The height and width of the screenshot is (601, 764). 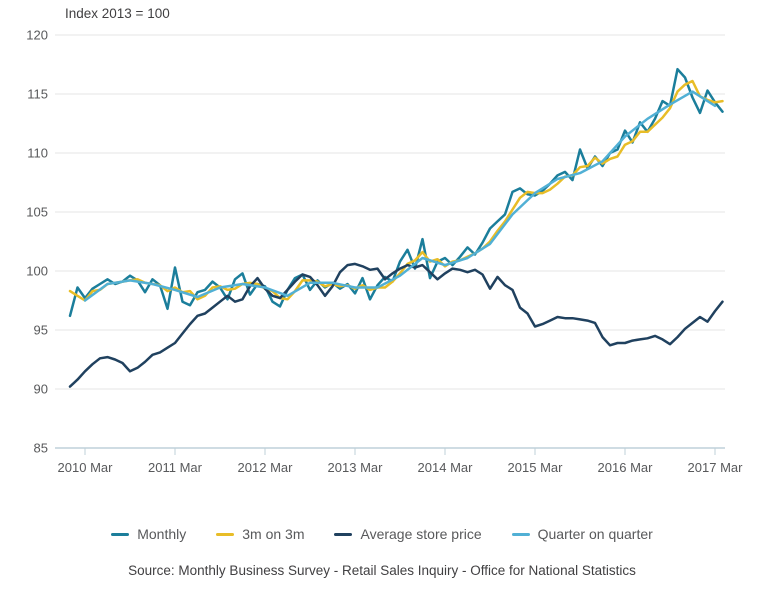 I want to click on legend-item-average-store-price: Average store price, so click(x=408, y=534).